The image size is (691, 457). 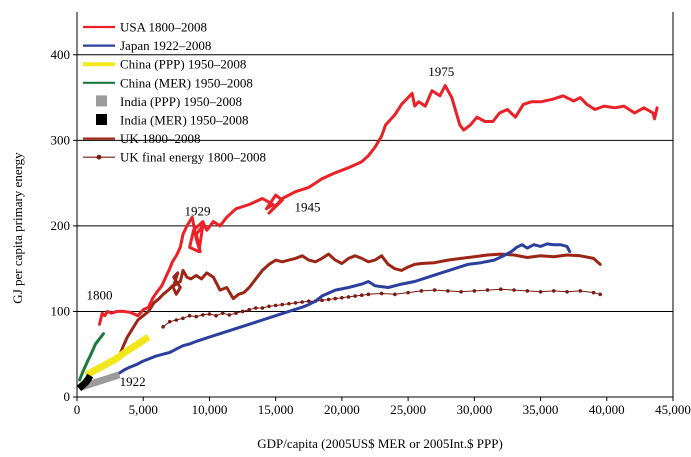 I want to click on legend-item: China (MER) 1950–2008, so click(x=168, y=82).